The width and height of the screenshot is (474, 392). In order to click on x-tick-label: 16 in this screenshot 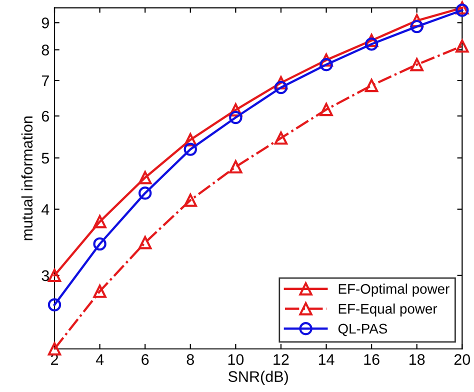, I will do `click(372, 359)`.